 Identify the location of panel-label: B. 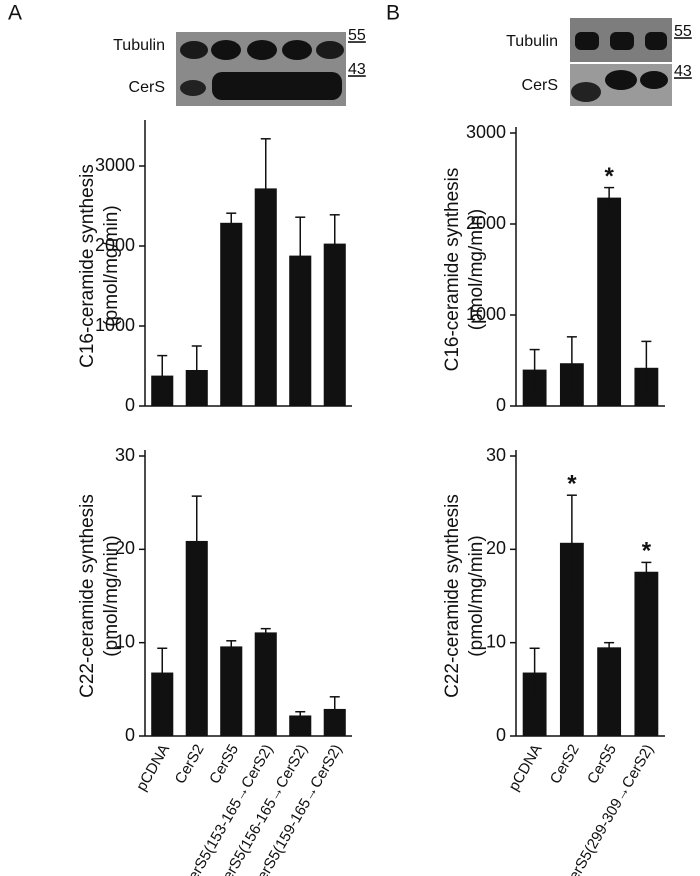
(393, 13).